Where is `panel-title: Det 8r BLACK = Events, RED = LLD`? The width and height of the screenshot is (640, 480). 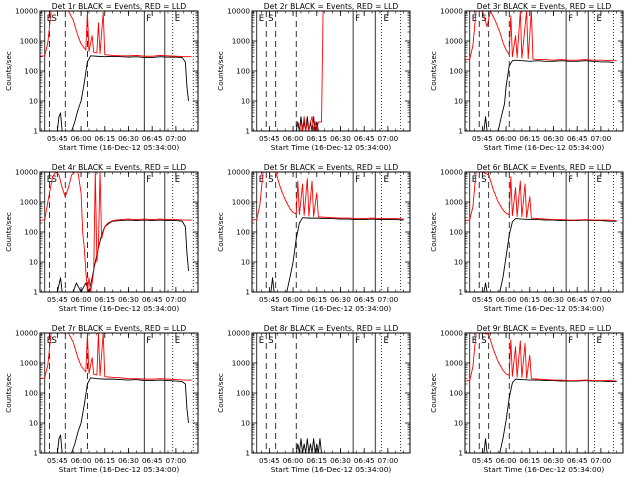 panel-title: Det 8r BLACK = Events, RED = LLD is located at coordinates (331, 328).